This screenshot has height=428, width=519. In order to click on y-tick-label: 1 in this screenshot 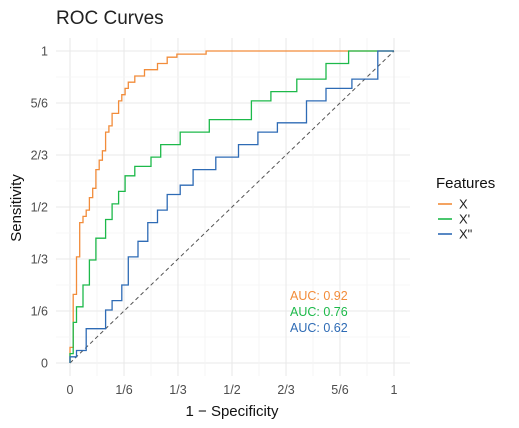, I will do `click(44, 52)`.